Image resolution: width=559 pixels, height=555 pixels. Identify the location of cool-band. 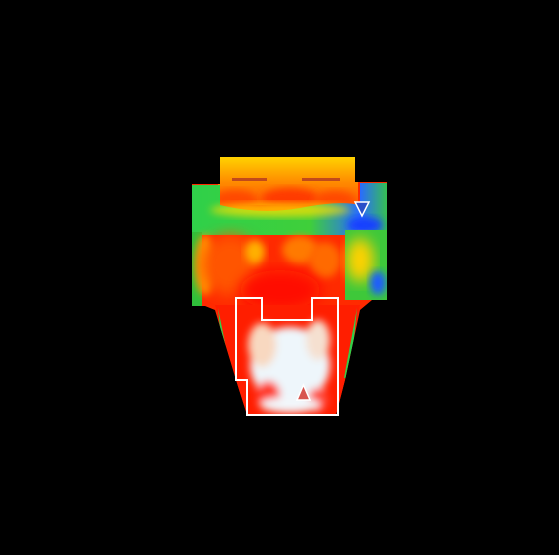
(289, 209).